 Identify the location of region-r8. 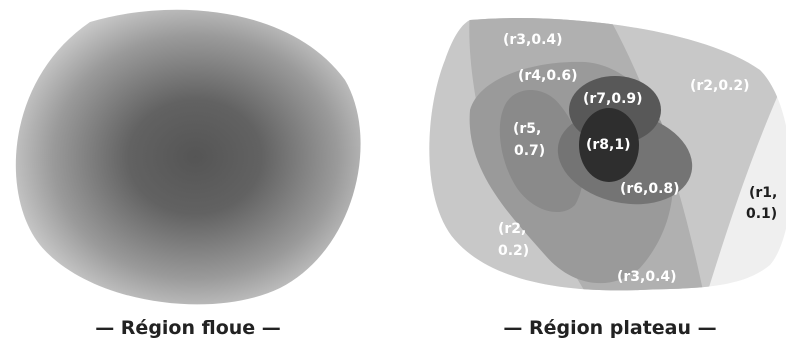
(609, 145).